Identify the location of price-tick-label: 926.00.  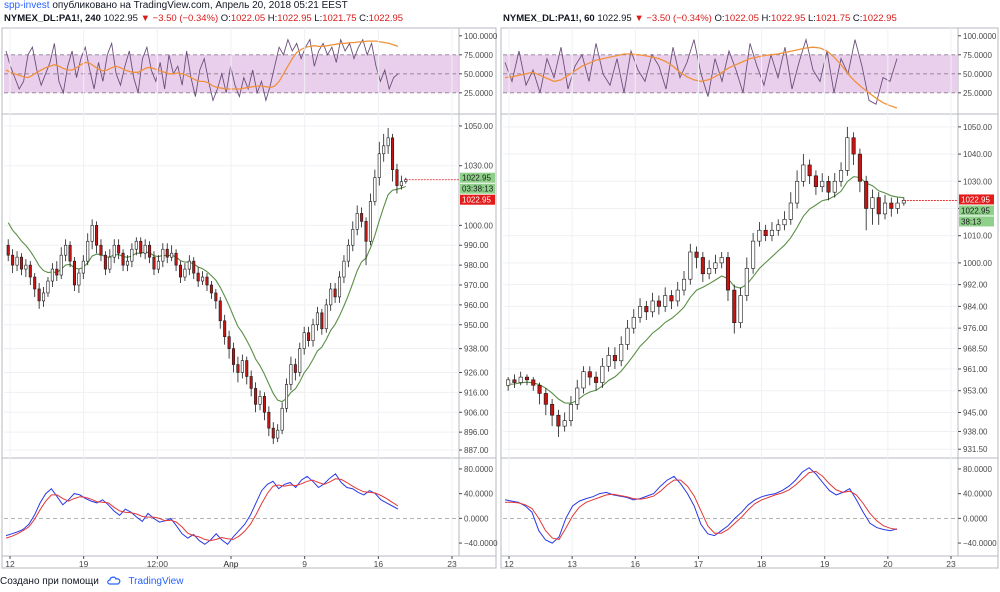
(476, 372).